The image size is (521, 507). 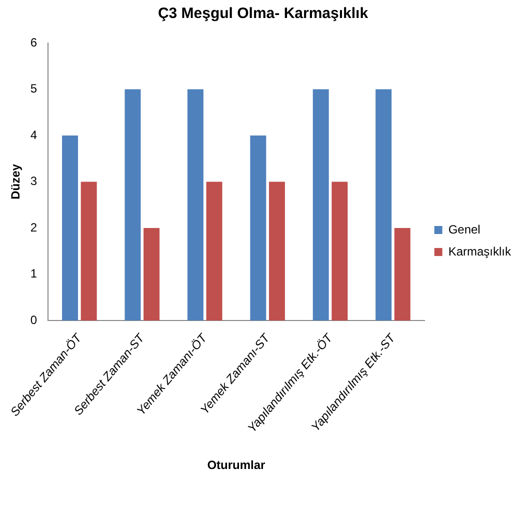 What do you see at coordinates (34, 273) in the screenshot?
I see `y-tick-label: 1` at bounding box center [34, 273].